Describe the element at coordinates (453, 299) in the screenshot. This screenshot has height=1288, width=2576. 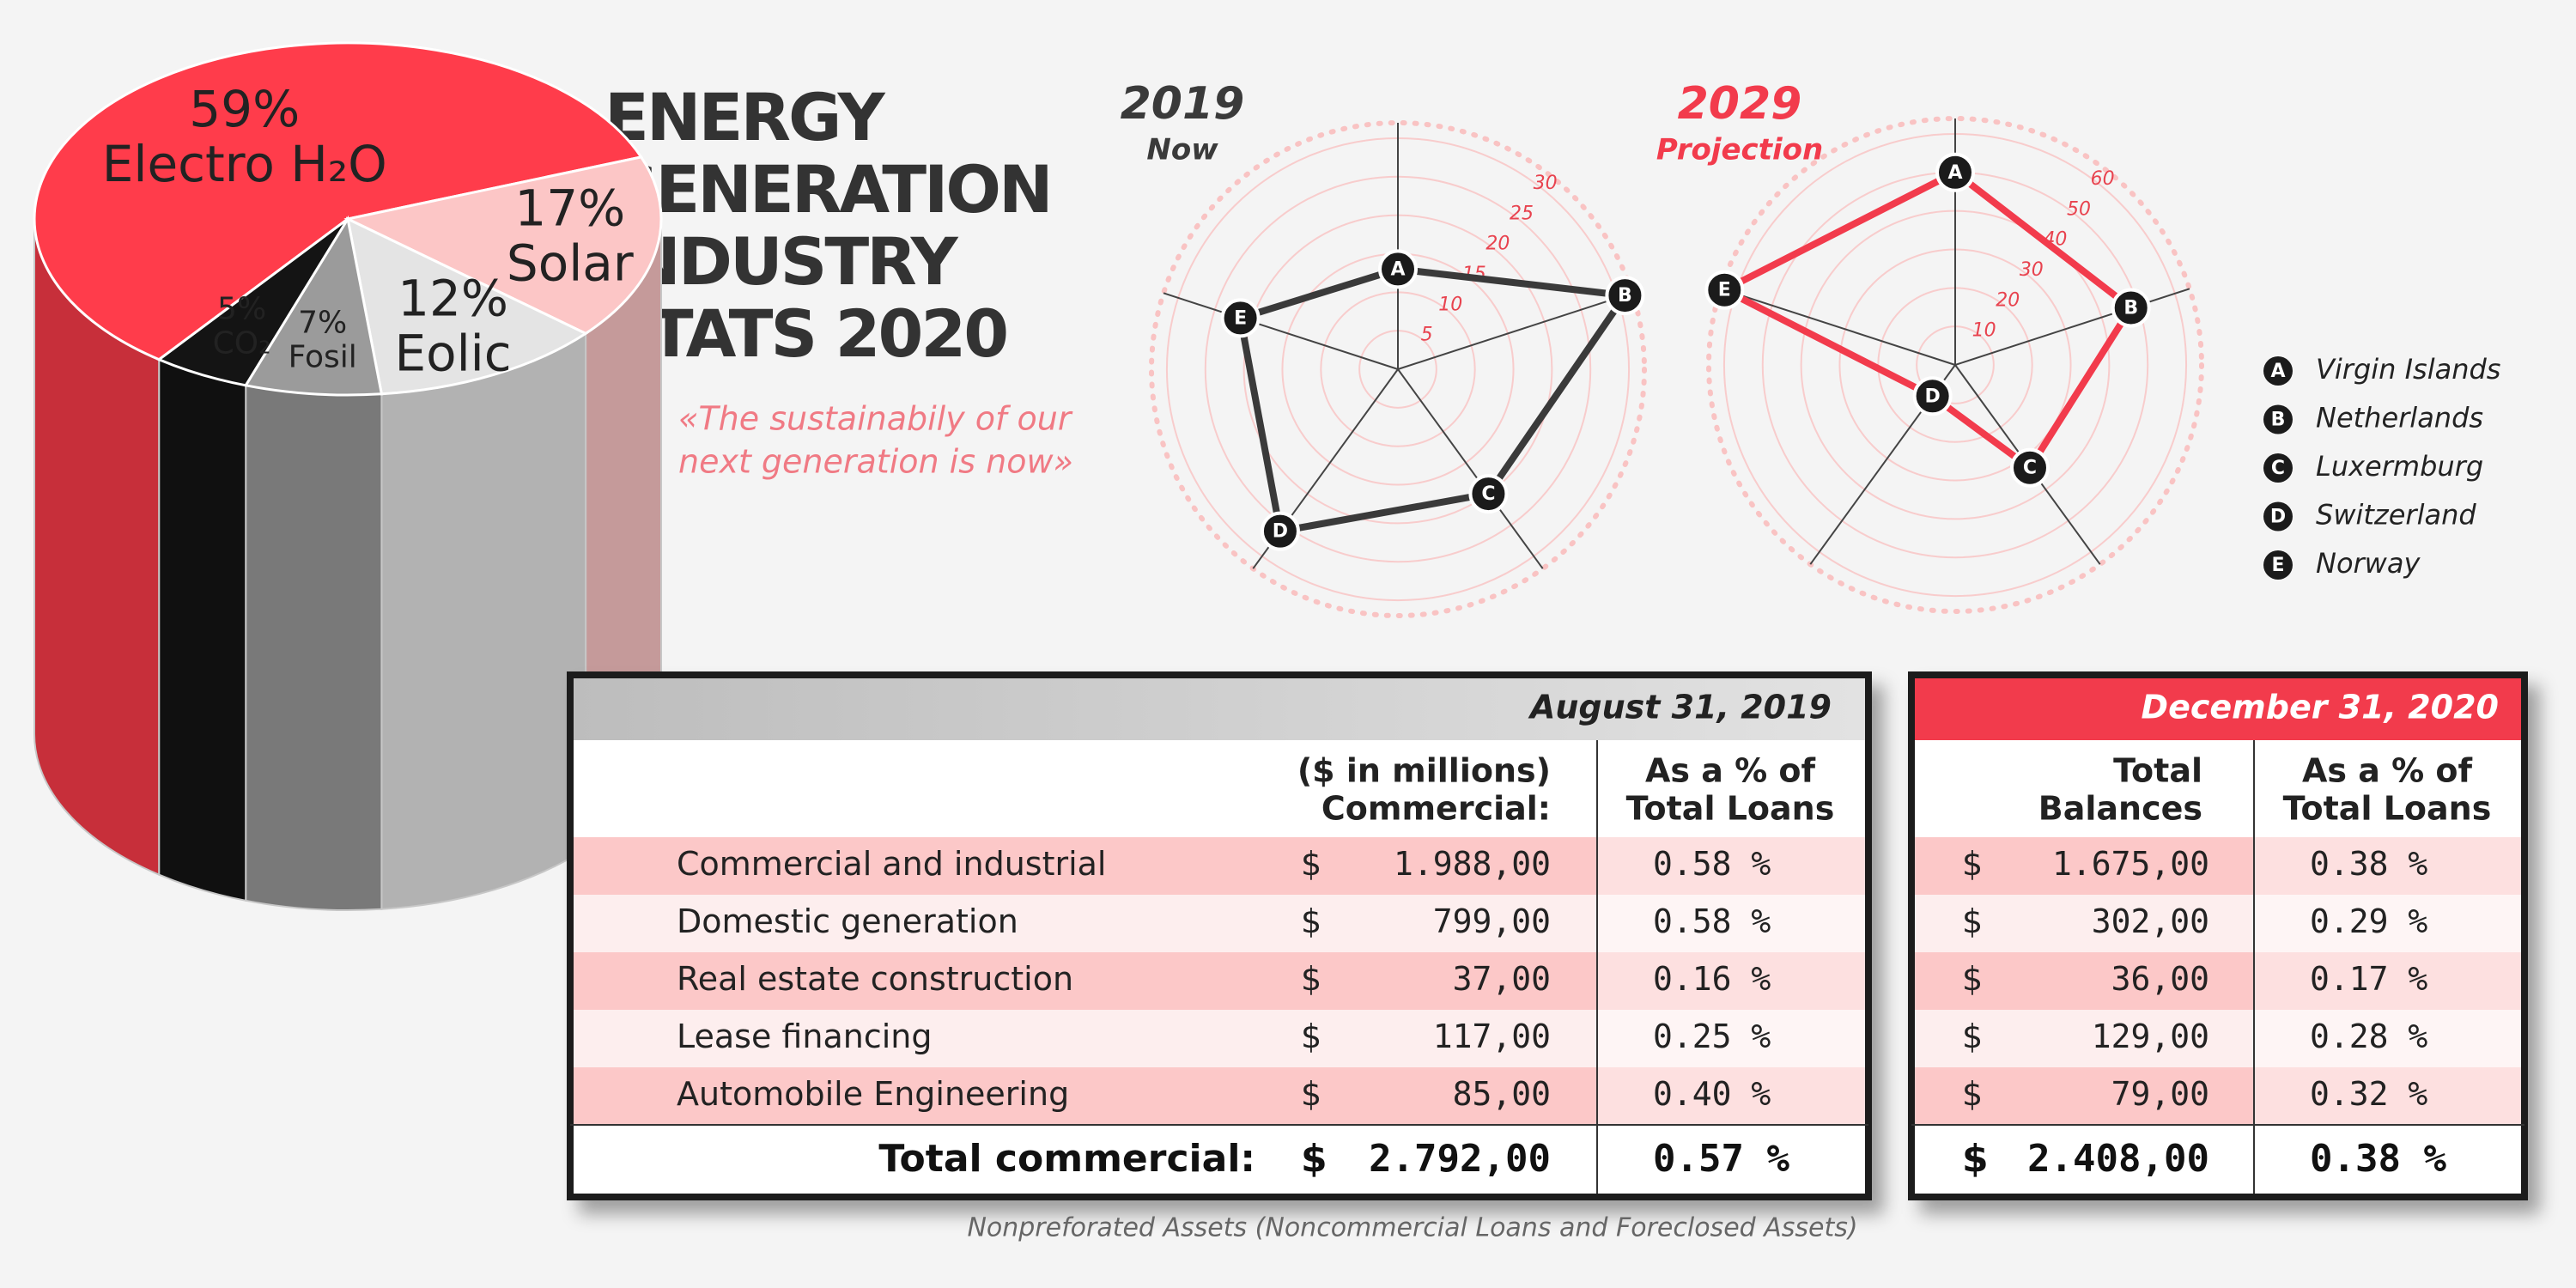
I see `pie-value-label: 12%` at that location.